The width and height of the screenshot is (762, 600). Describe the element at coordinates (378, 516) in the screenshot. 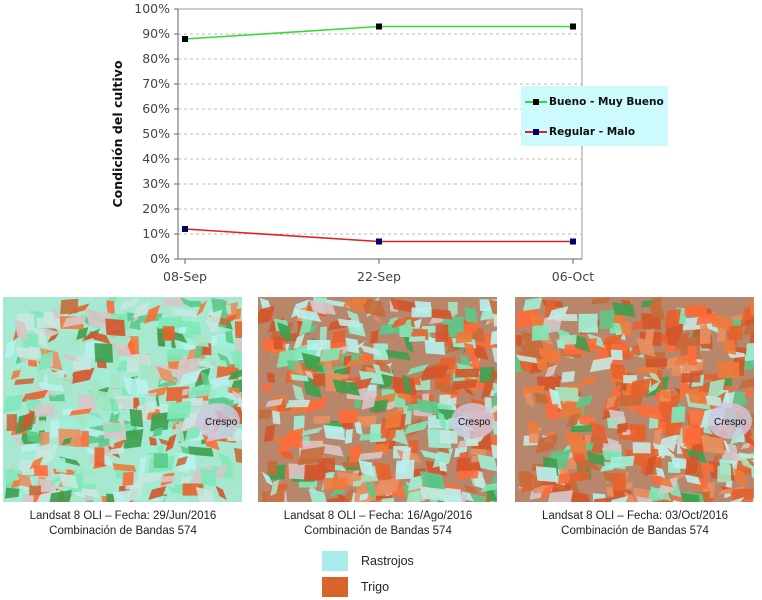

I see `caption-line: Landsat 8 OLI – Fecha: 16/Ago/2016` at that location.